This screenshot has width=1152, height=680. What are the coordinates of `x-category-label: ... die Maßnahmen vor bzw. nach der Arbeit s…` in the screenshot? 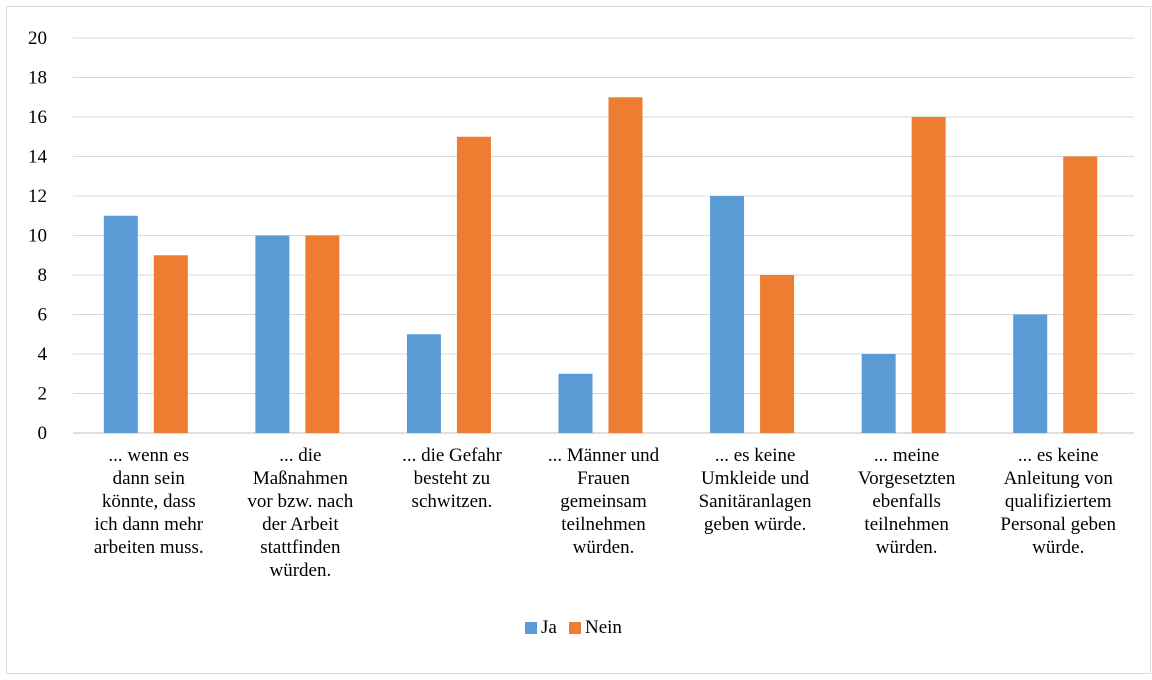 It's located at (300, 513).